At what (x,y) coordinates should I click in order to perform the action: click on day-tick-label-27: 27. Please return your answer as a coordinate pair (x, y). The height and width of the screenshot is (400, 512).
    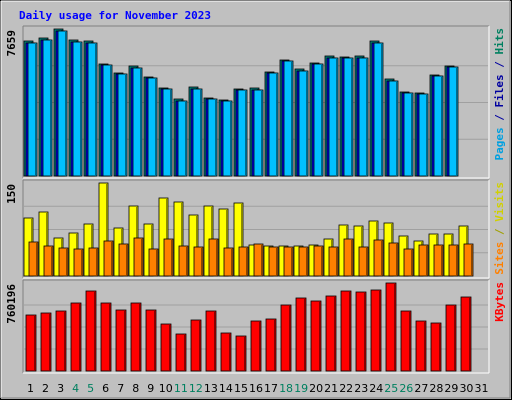
    Looking at the image, I should click on (421, 388).